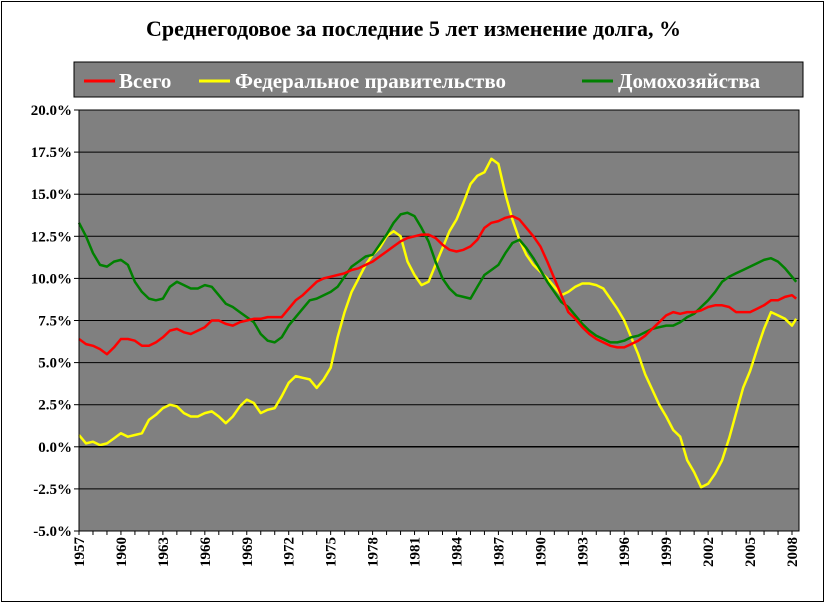 The height and width of the screenshot is (605, 827). What do you see at coordinates (370, 81) in the screenshot?
I see `legend-label-federal: Федеральное правительство` at bounding box center [370, 81].